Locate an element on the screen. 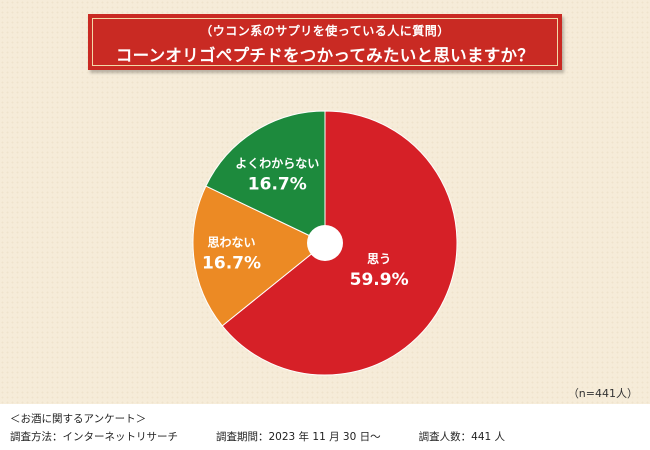 The image size is (650, 450). survey-count: 調査人数：441 人 is located at coordinates (462, 437).